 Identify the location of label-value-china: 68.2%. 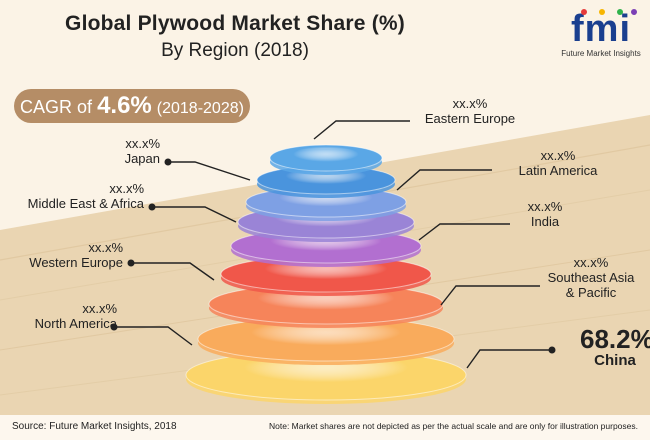
(615, 339).